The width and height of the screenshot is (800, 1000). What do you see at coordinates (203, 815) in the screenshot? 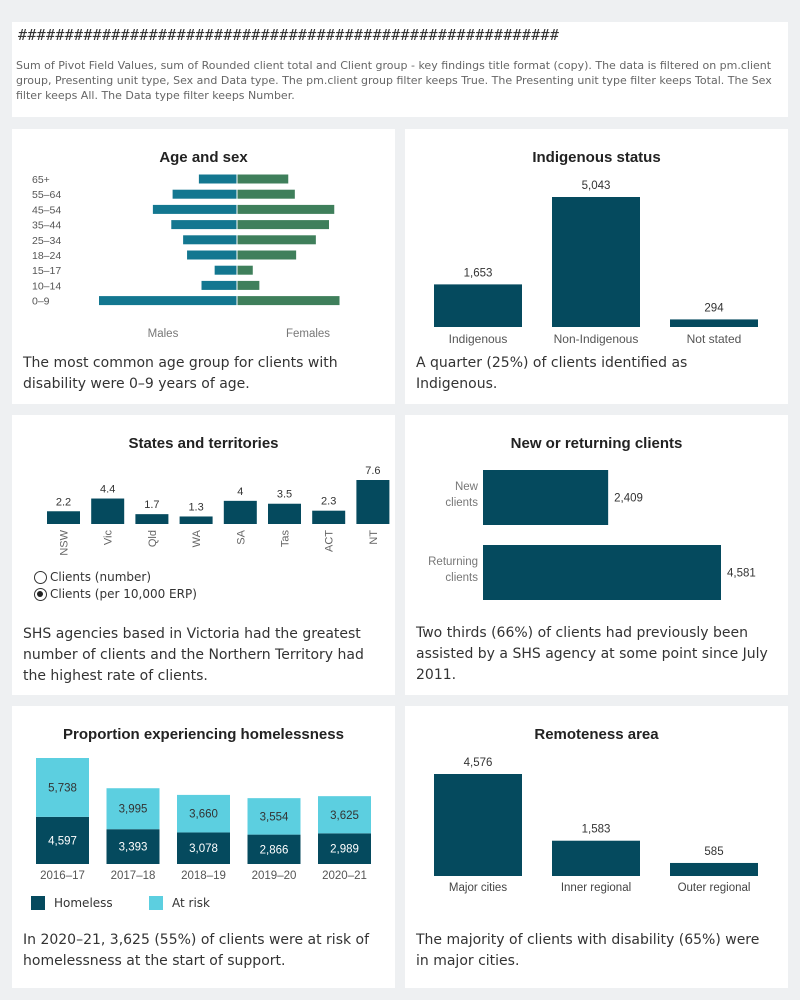
I see `data-label-at-risk: 3,660` at bounding box center [203, 815].